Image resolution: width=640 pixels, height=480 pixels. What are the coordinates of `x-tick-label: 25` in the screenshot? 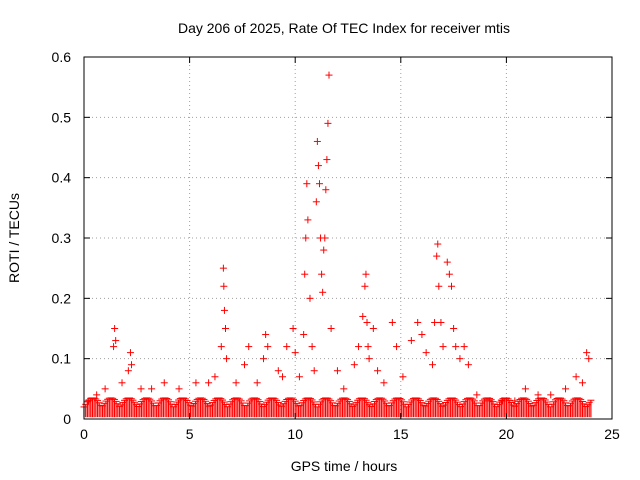 It's located at (612, 434).